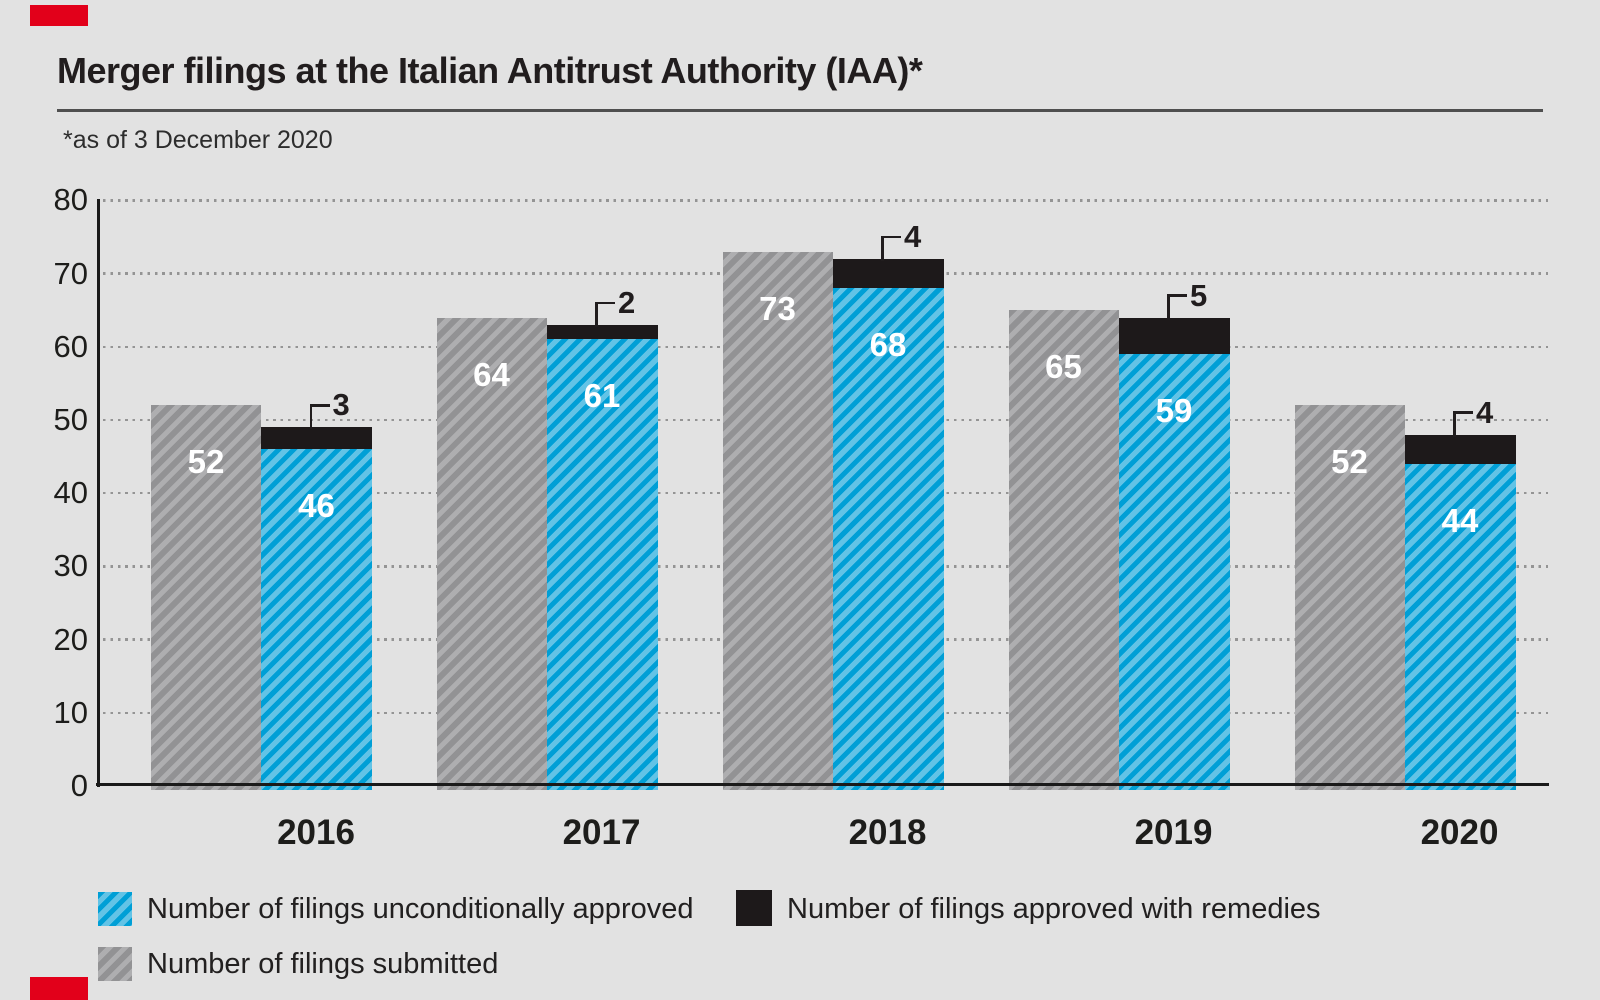 The image size is (1600, 1000). I want to click on y-axis-label-10: 10, so click(70, 712).